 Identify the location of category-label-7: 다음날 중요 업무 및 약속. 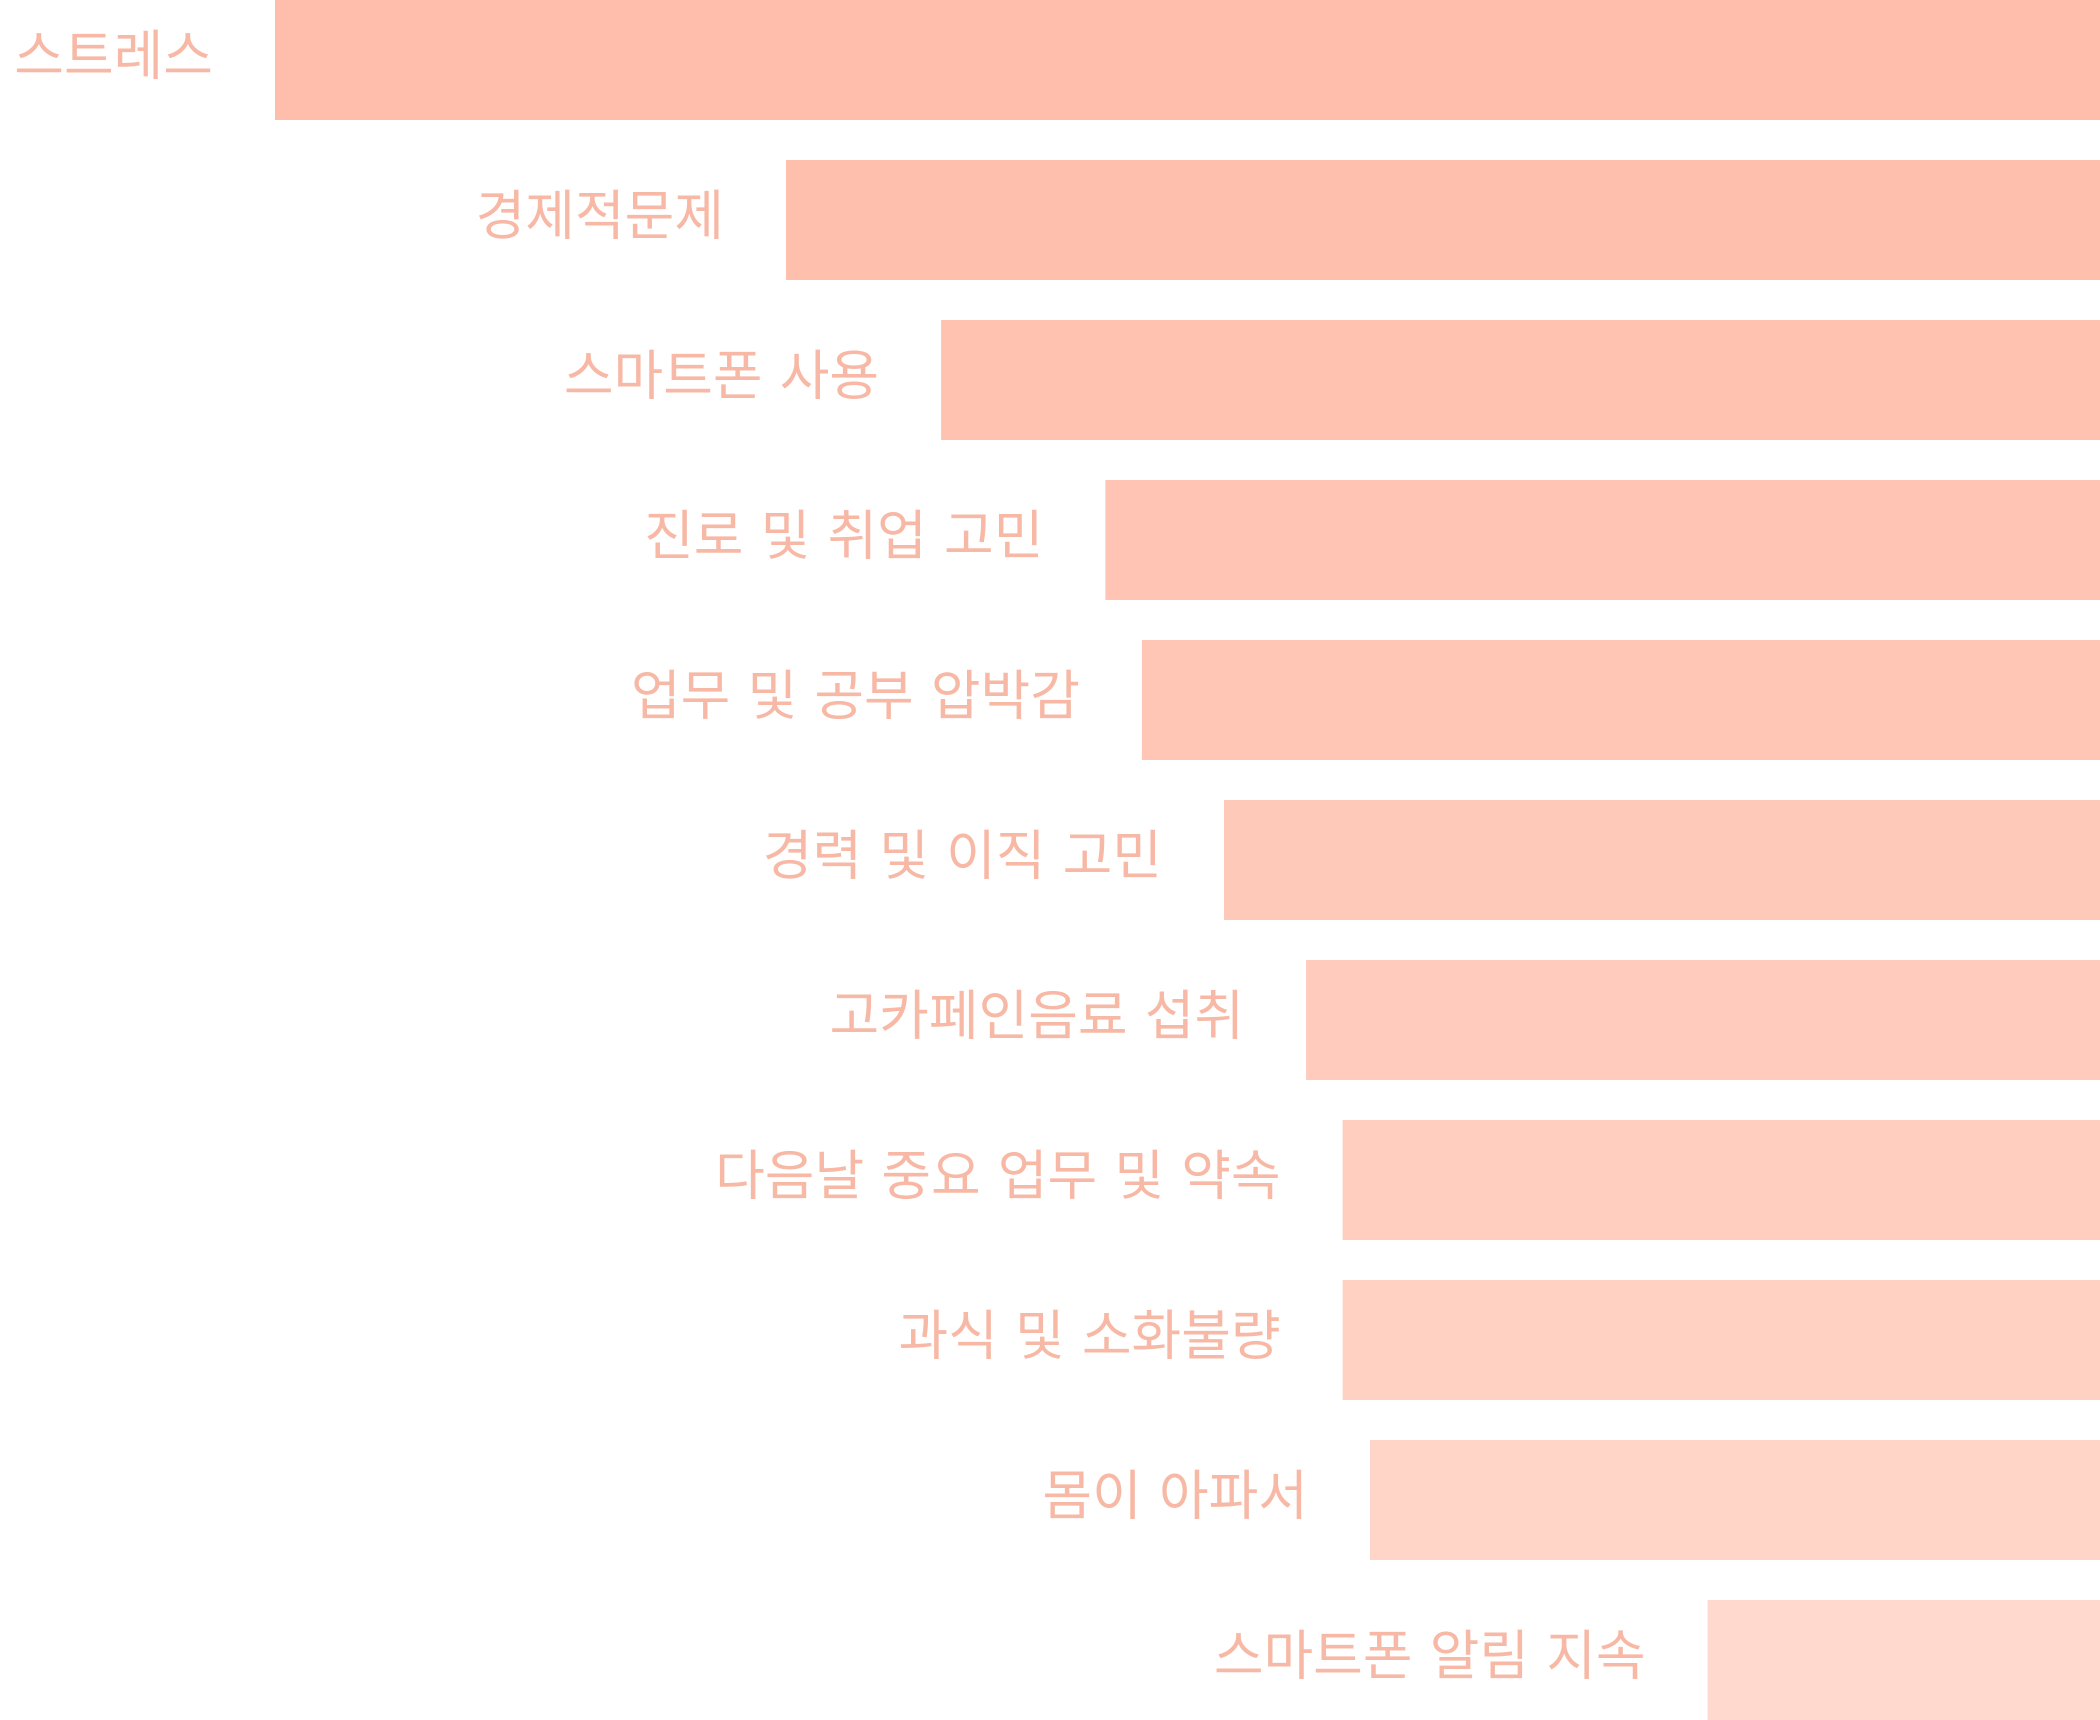
(997, 1176).